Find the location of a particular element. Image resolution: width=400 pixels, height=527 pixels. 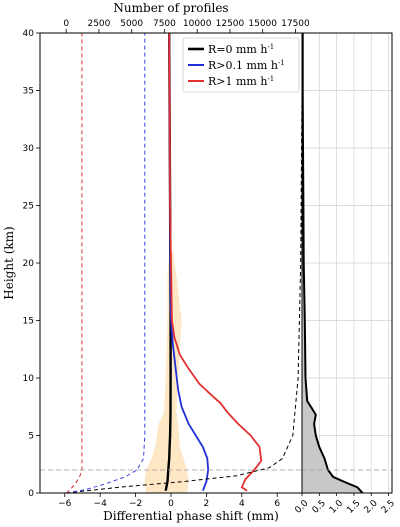

top-tick-label: 17500 is located at coordinates (295, 24).